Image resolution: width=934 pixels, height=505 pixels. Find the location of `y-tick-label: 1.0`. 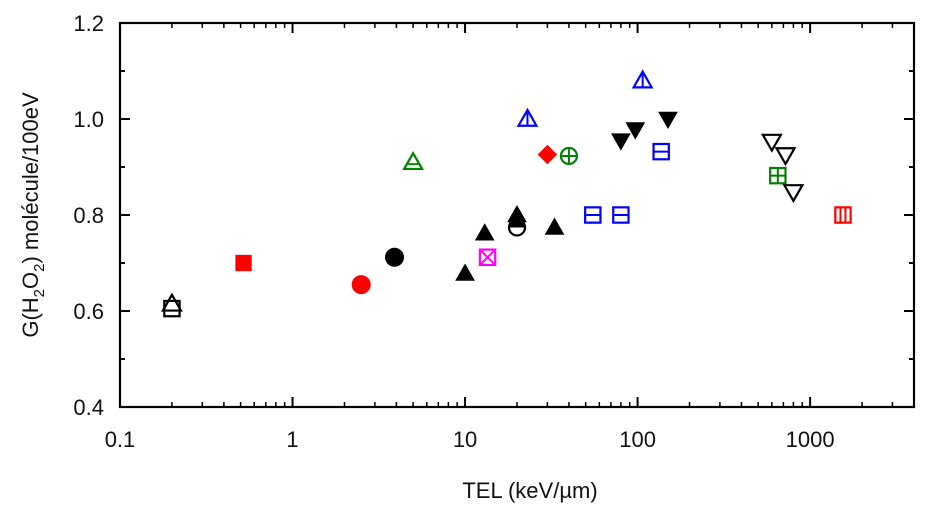

y-tick-label: 1.0 is located at coordinates (88, 119).